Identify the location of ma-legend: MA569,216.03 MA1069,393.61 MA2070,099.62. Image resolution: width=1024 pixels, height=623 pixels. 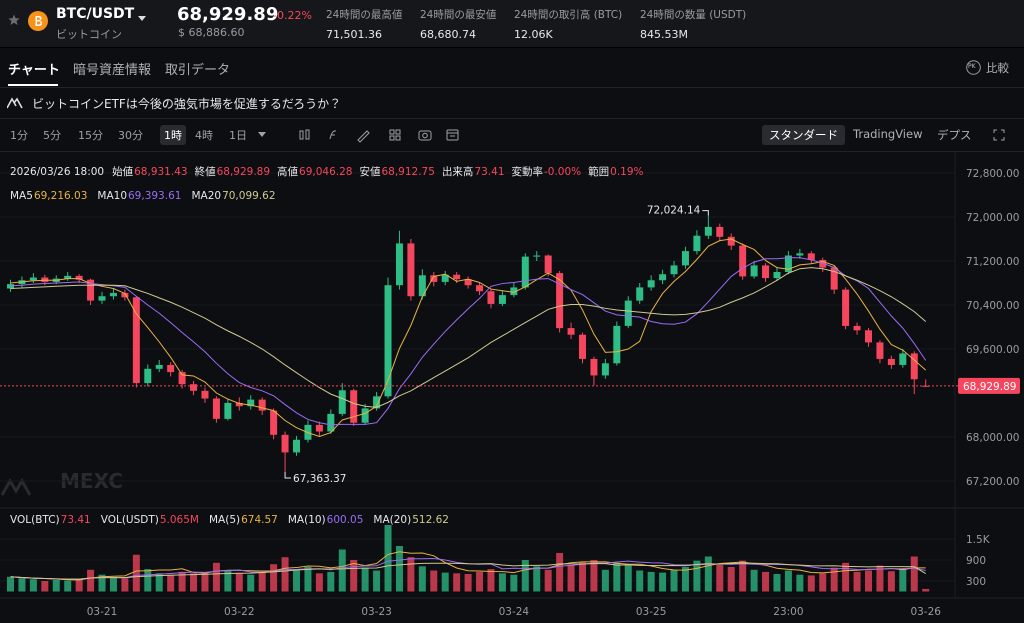
(148, 196).